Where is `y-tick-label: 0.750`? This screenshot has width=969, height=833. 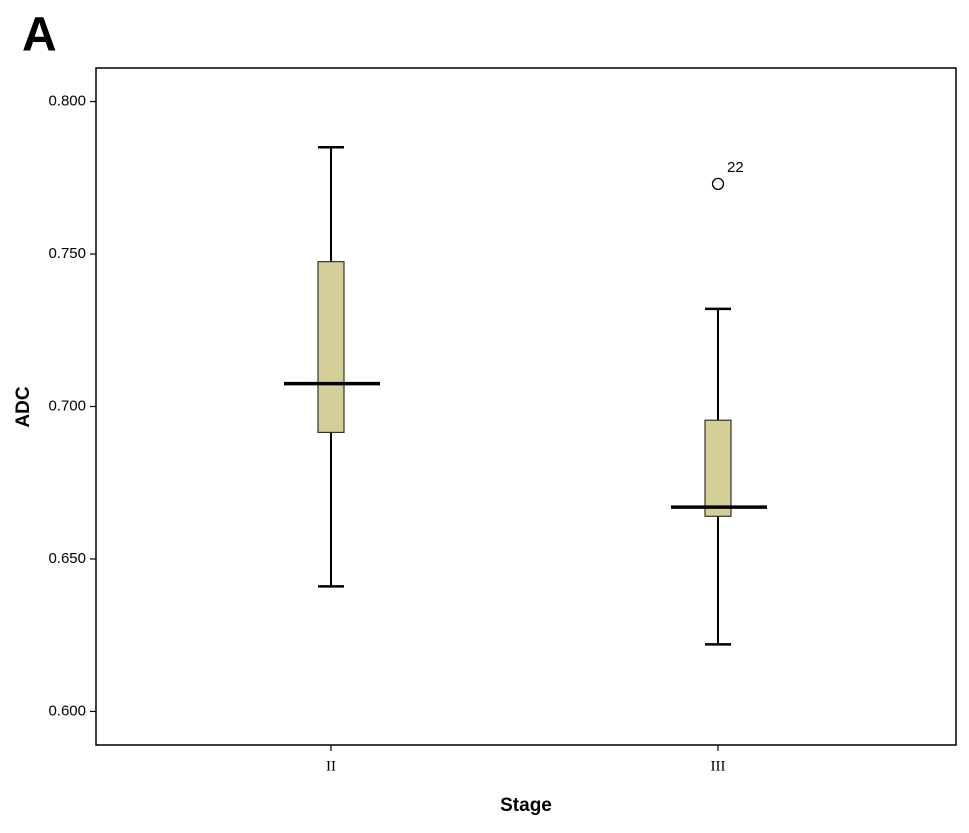 y-tick-label: 0.750 is located at coordinates (67, 253).